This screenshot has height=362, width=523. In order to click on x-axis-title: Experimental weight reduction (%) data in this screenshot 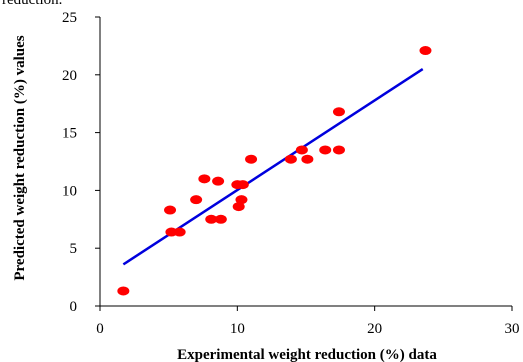, I will do `click(307, 354)`.